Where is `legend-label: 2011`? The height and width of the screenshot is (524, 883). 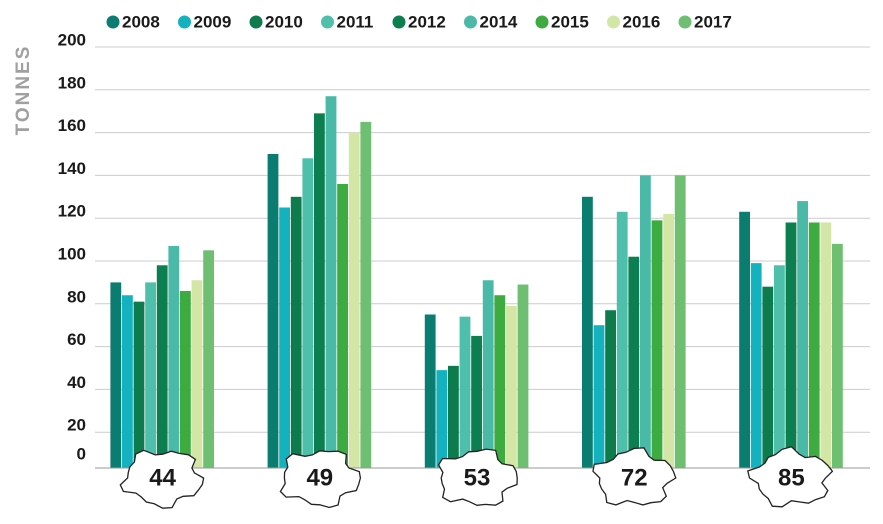 legend-label: 2011 is located at coordinates (355, 21).